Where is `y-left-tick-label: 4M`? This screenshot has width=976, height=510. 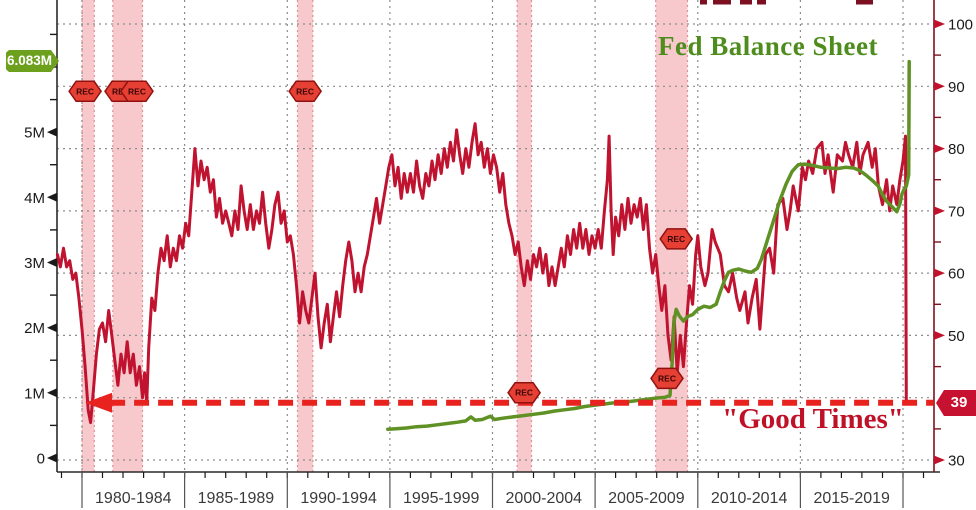 y-left-tick-label: 4M is located at coordinates (34, 198).